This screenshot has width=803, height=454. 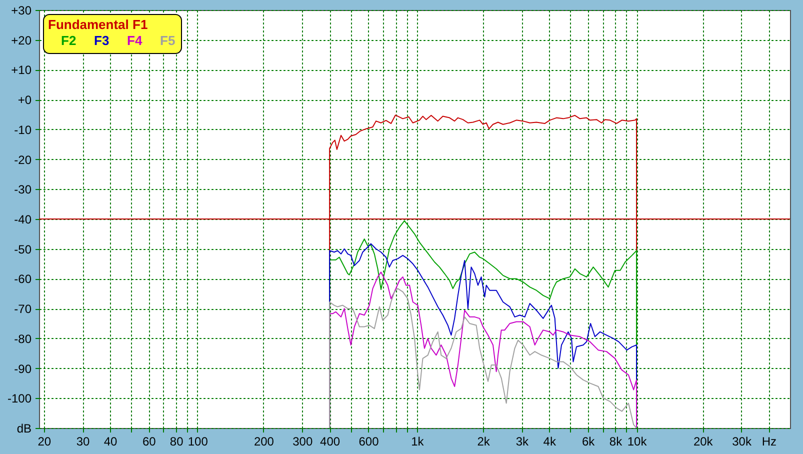 I want to click on text: F3, so click(x=102, y=40).